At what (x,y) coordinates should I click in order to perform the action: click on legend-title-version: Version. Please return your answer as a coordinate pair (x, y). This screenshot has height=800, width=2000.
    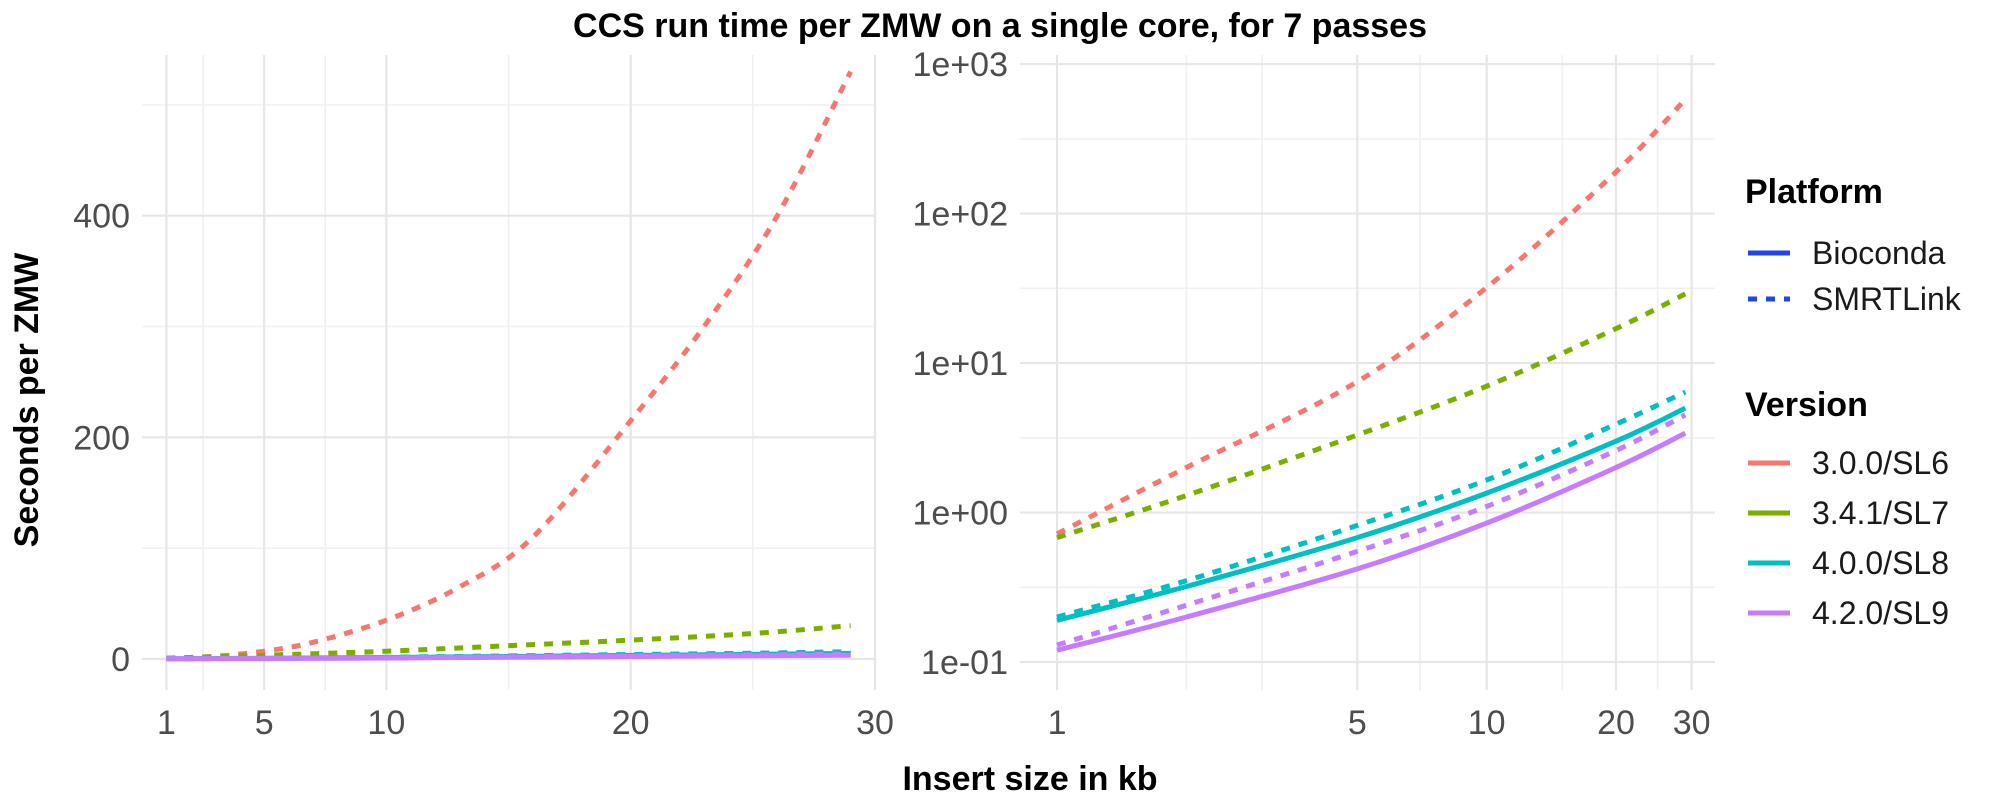
    Looking at the image, I should click on (1806, 405).